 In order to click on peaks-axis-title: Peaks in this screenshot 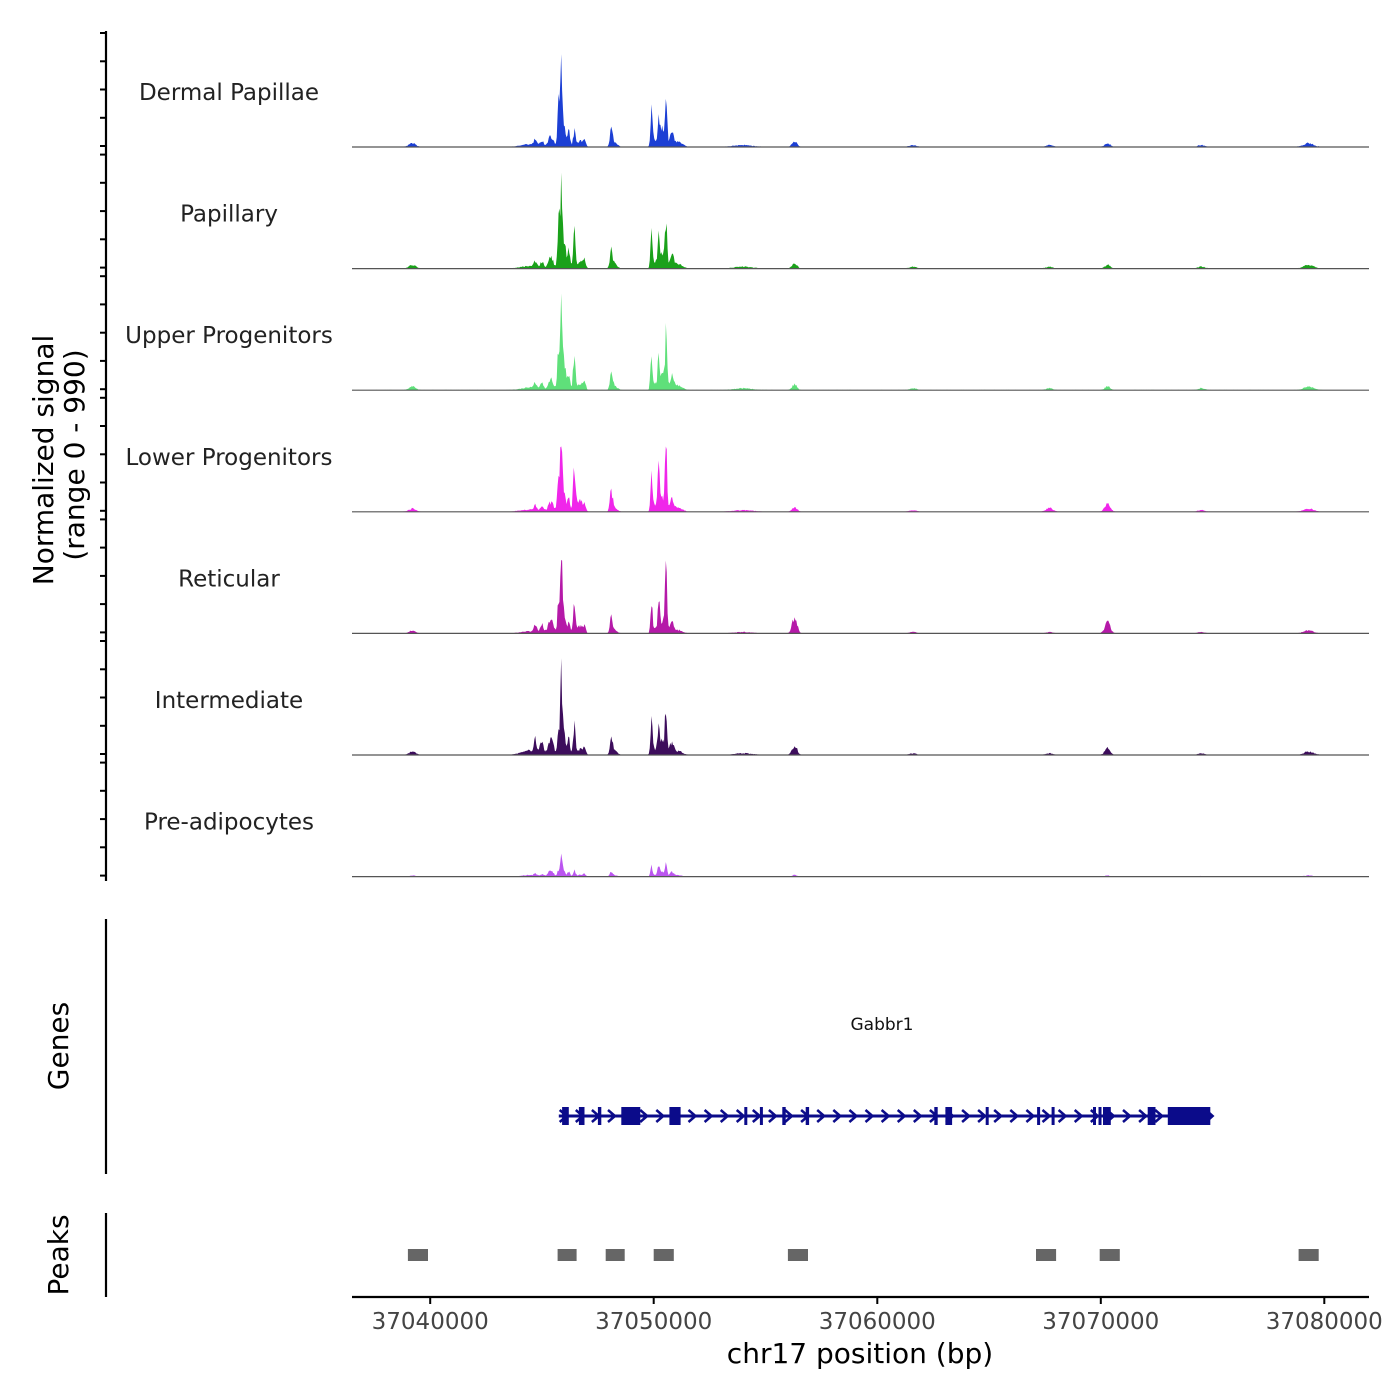, I will do `click(58, 1254)`.